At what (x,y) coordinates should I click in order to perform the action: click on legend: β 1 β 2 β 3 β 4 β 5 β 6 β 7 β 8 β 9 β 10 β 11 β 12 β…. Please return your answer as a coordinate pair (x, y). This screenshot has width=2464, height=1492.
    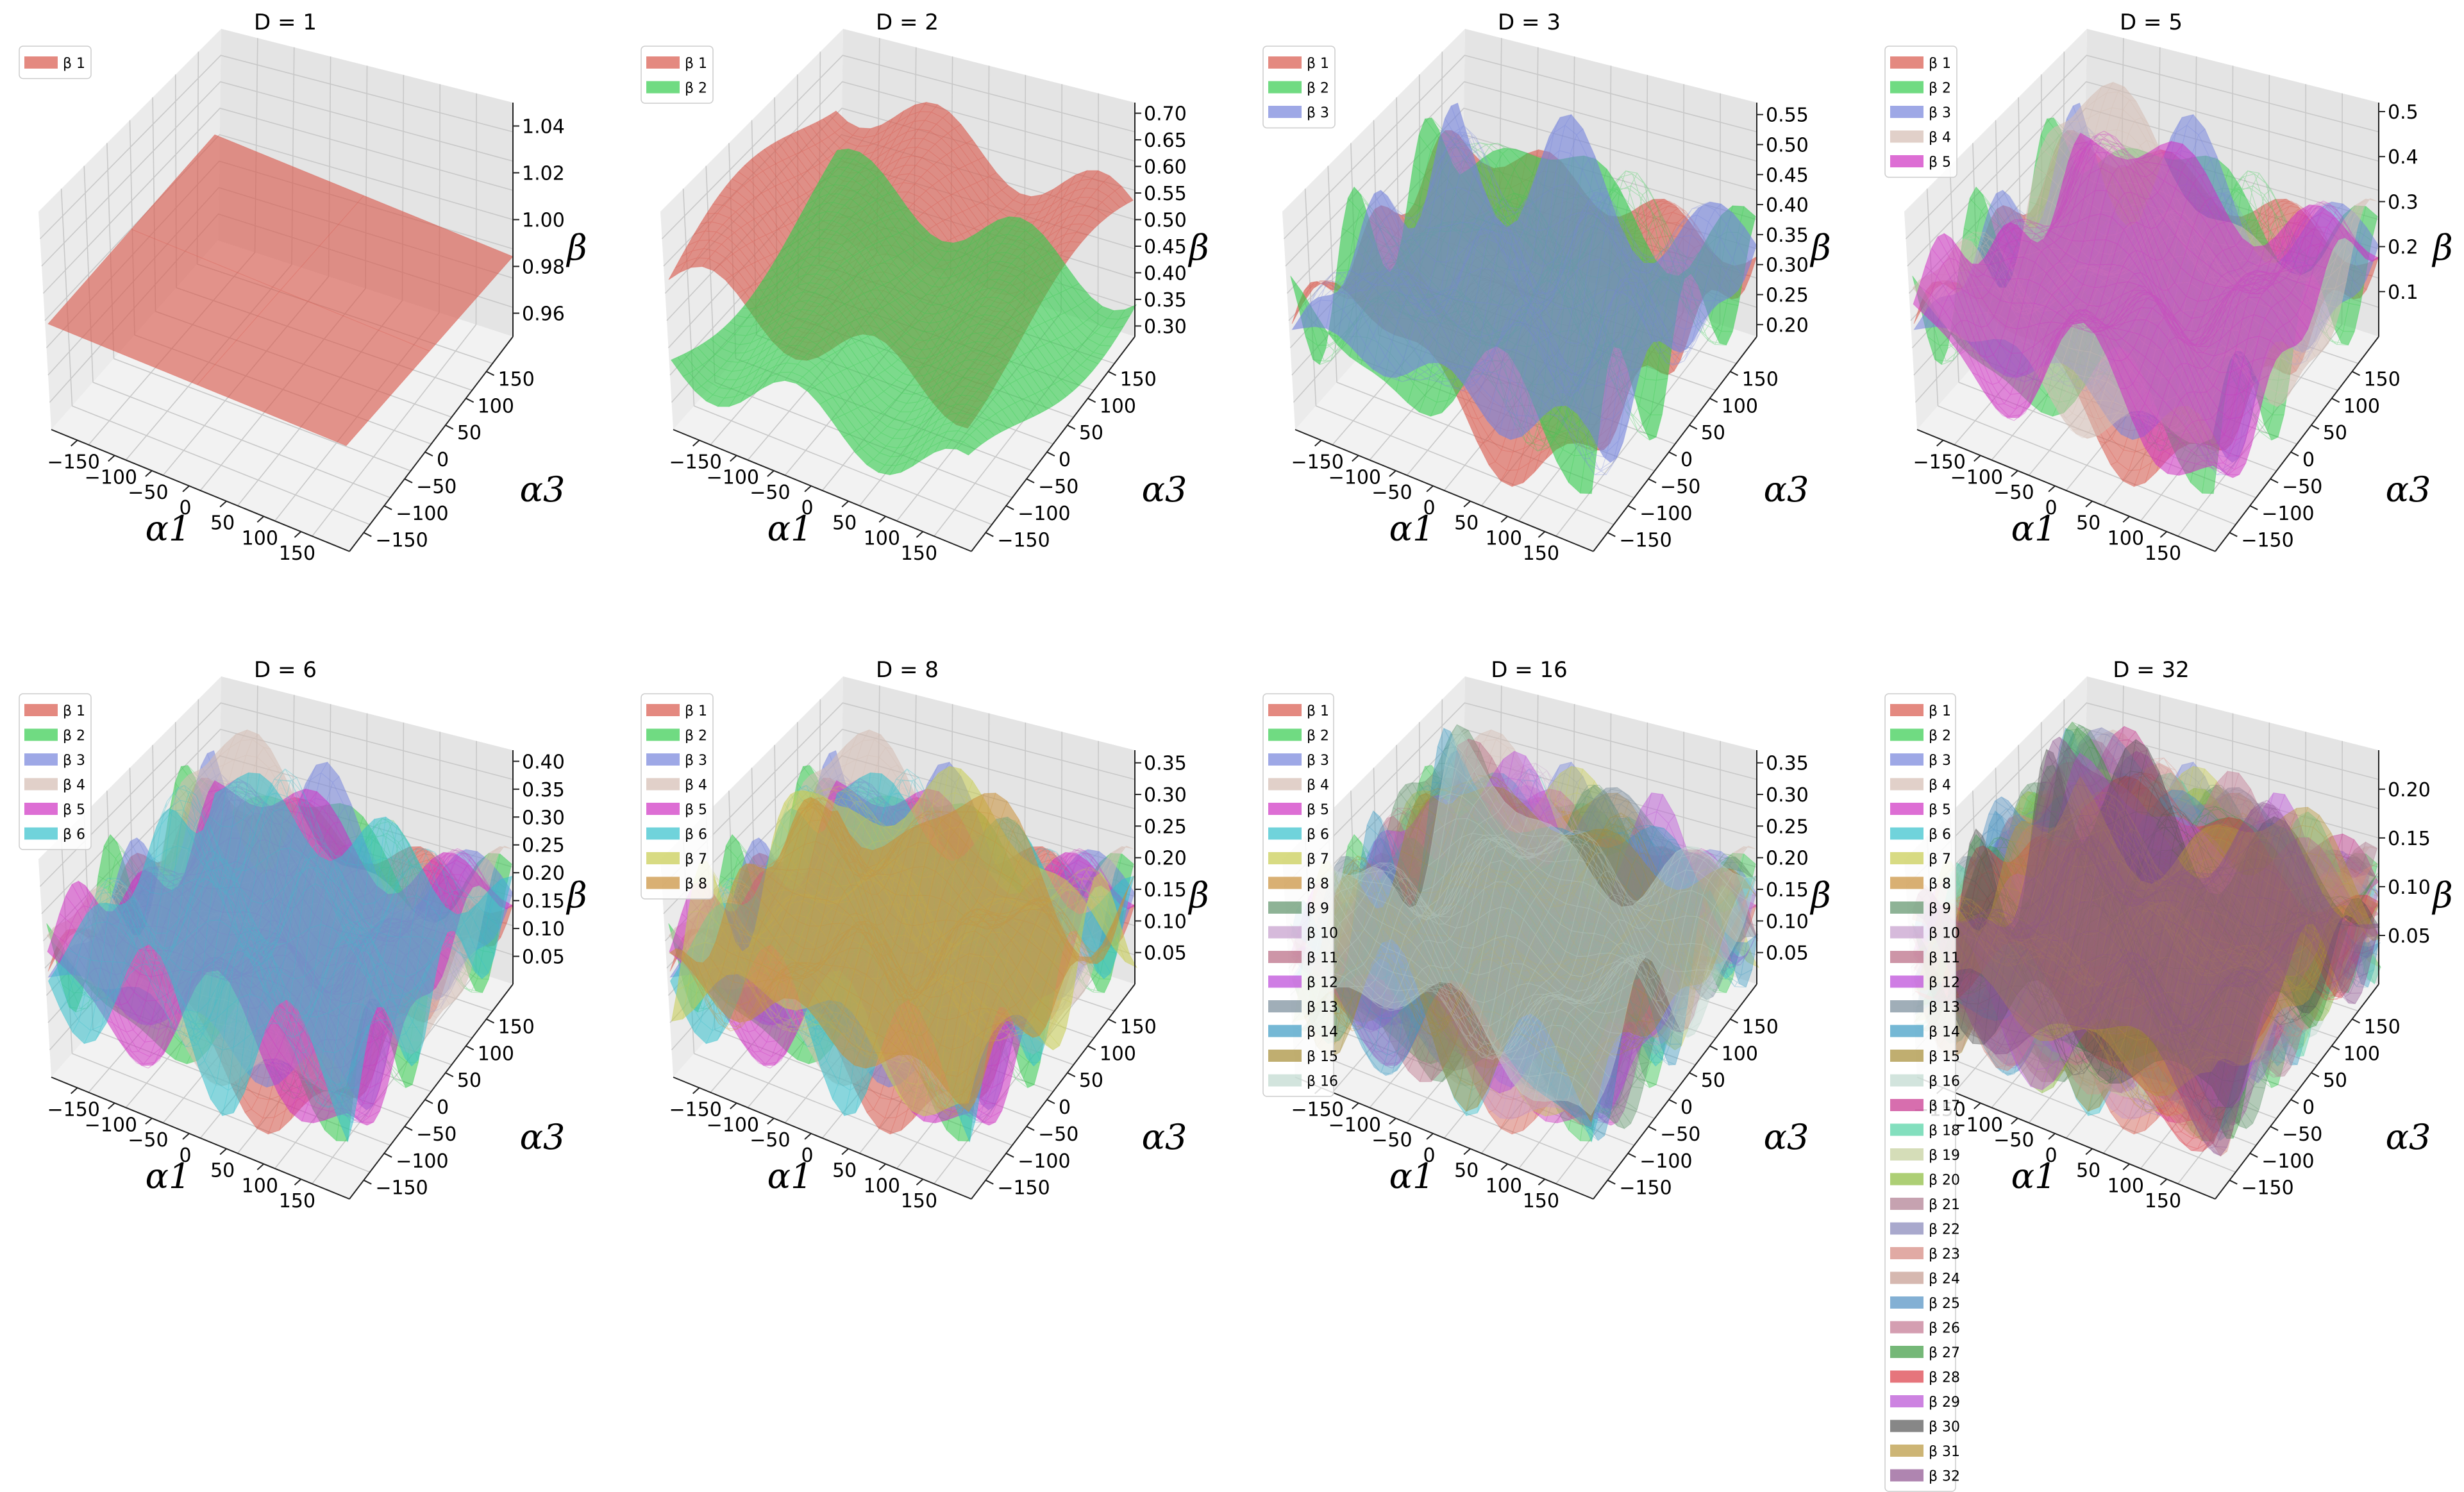
    Looking at the image, I should click on (1922, 1092).